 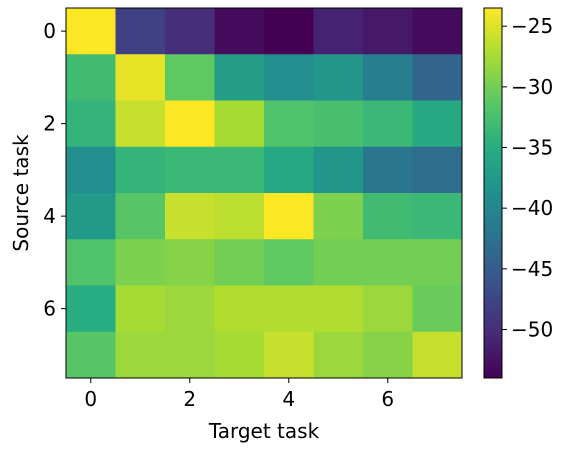 I want to click on colorbar-tick-label: −45, so click(x=532, y=269).